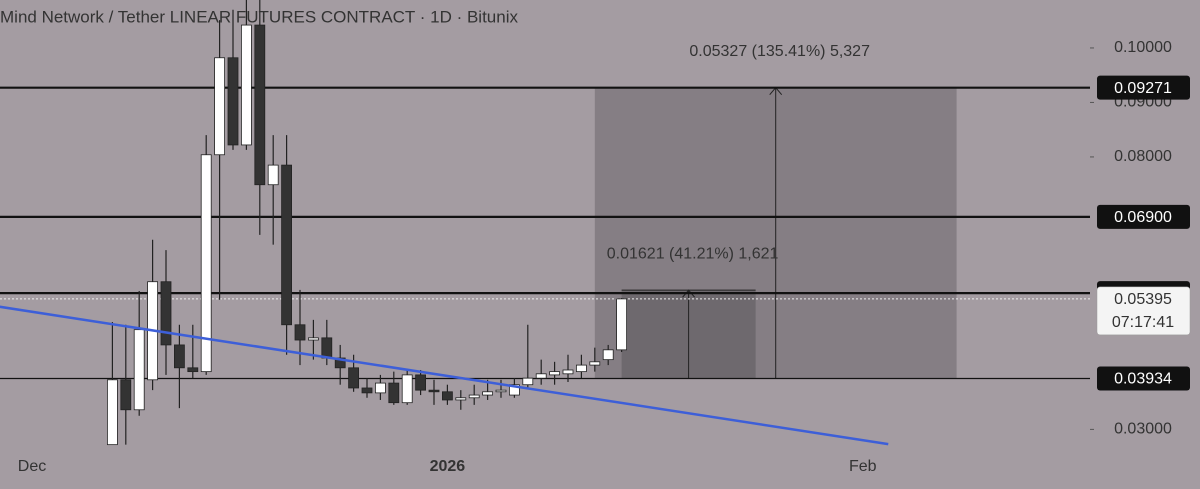 The width and height of the screenshot is (1200, 489). What do you see at coordinates (693, 253) in the screenshot?
I see `range-label: 0.01621 (41.21%) 1,621` at bounding box center [693, 253].